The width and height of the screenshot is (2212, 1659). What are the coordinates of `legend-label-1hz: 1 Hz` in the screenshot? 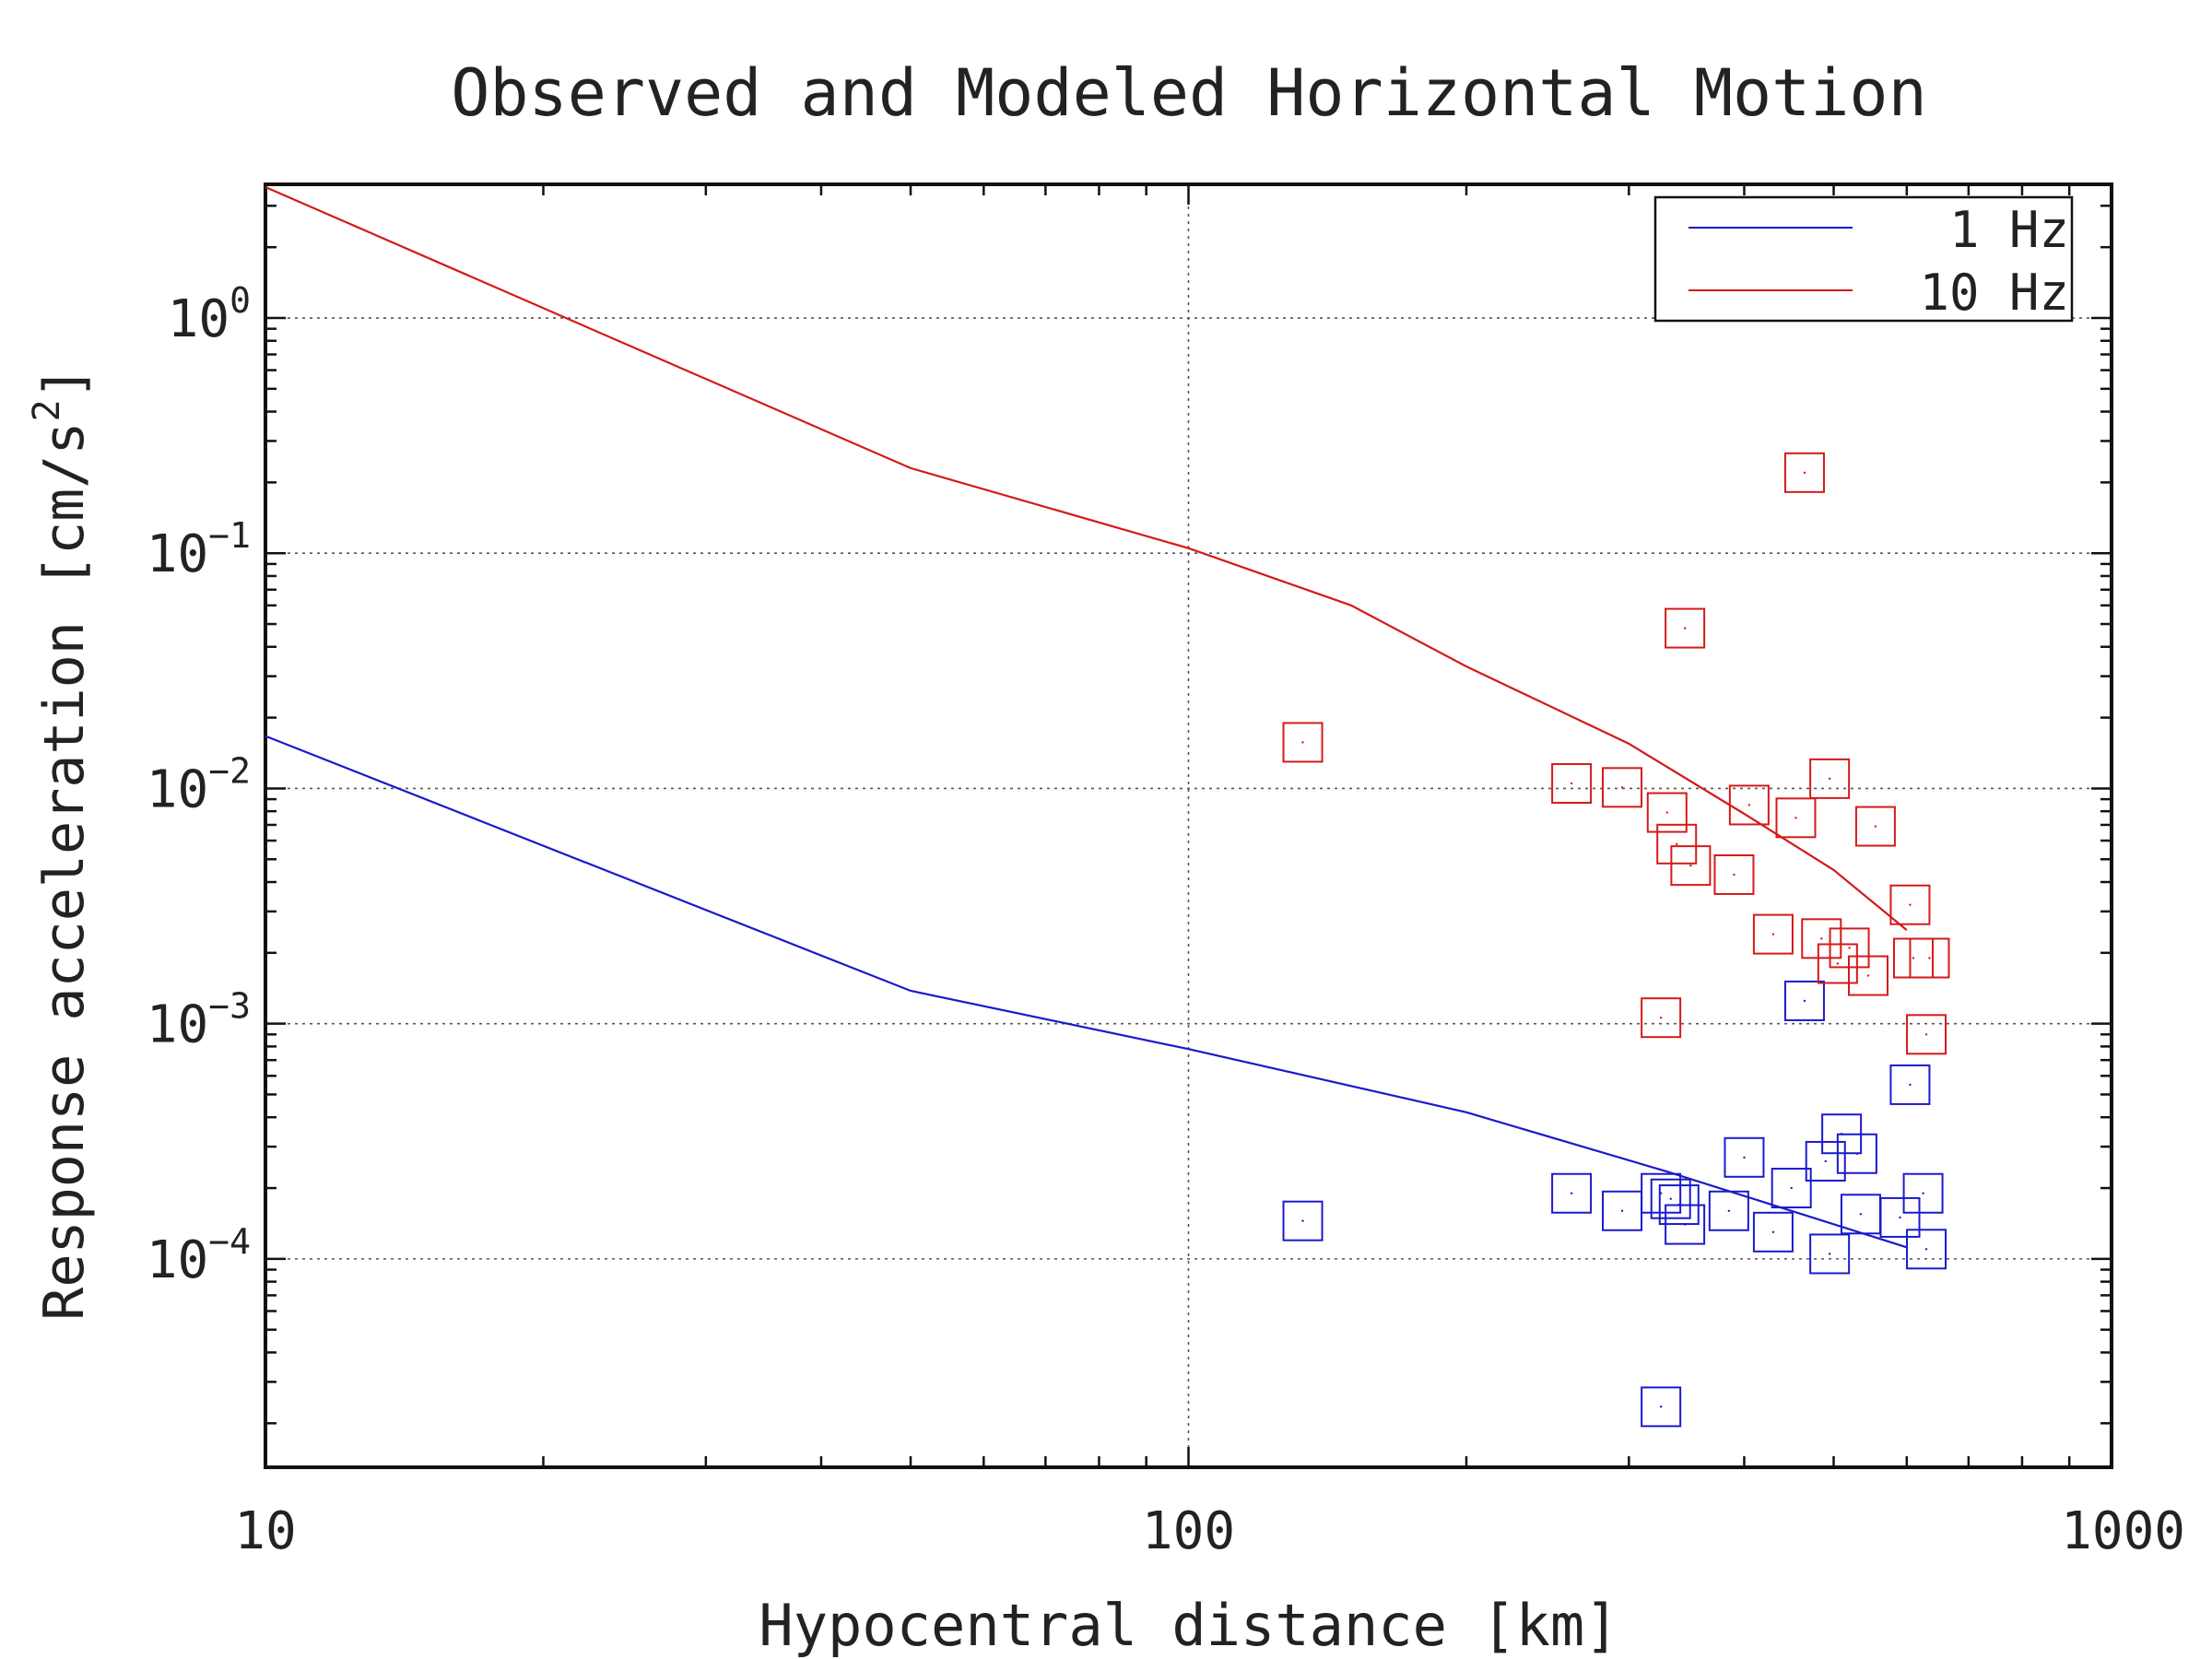 It's located at (2009, 230).